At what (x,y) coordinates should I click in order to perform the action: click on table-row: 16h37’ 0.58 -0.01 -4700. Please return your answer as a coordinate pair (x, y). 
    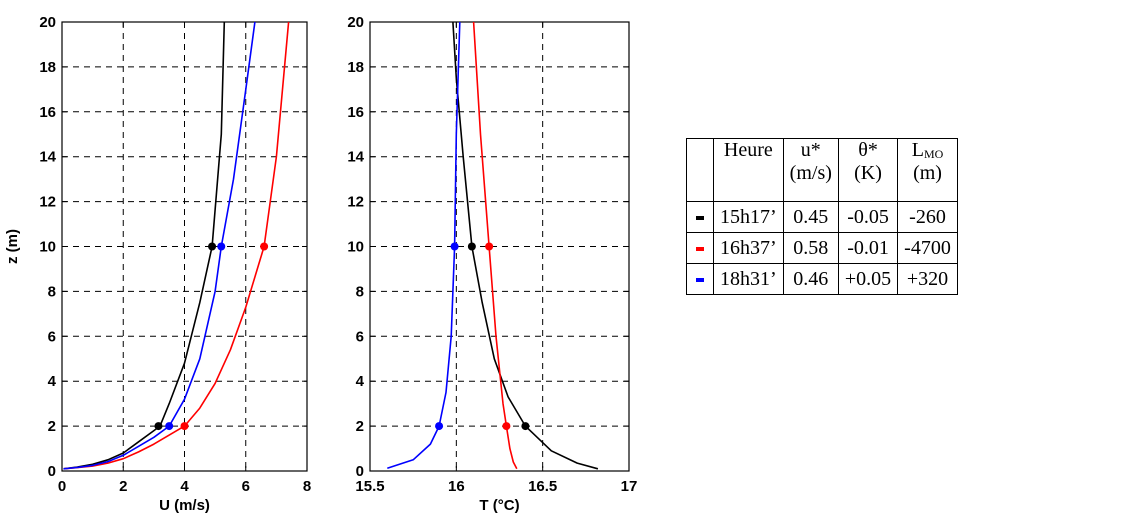
    Looking at the image, I should click on (822, 248).